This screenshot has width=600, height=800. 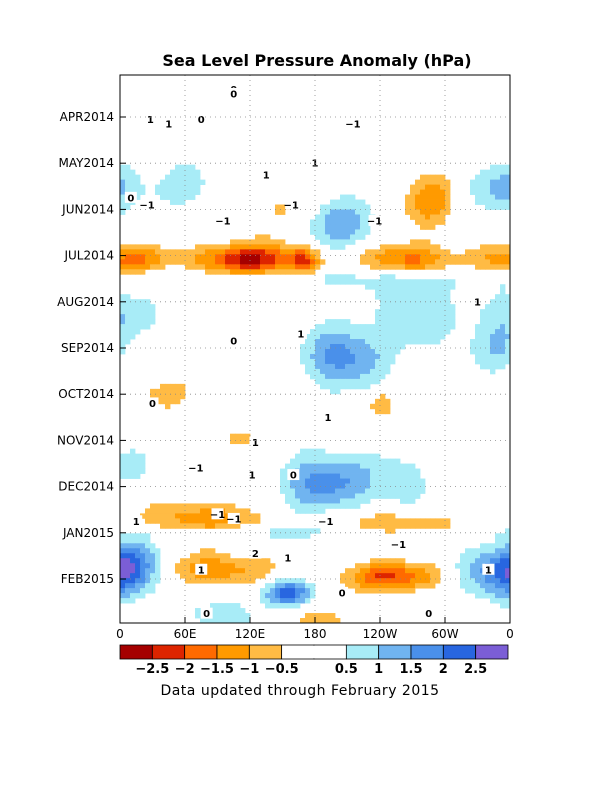 What do you see at coordinates (206, 614) in the screenshot?
I see `contour-label: 0` at bounding box center [206, 614].